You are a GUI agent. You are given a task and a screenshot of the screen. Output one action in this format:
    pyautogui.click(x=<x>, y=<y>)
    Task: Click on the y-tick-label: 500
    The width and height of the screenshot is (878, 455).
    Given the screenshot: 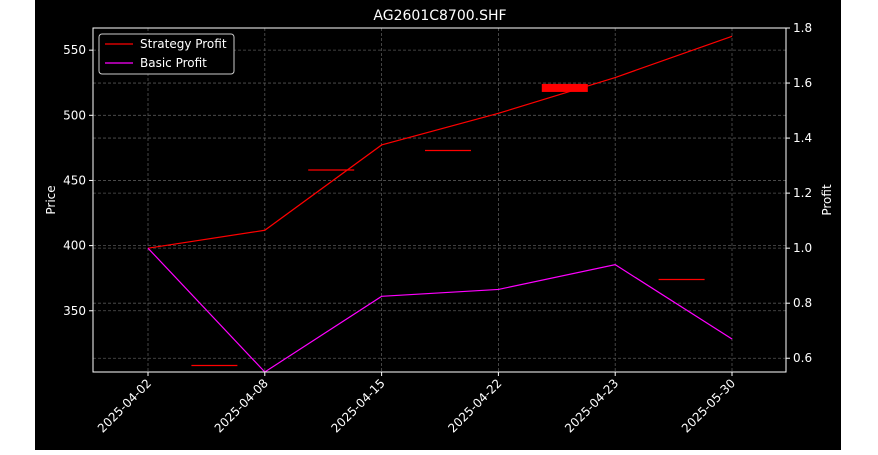 What is the action you would take?
    pyautogui.click(x=74, y=115)
    